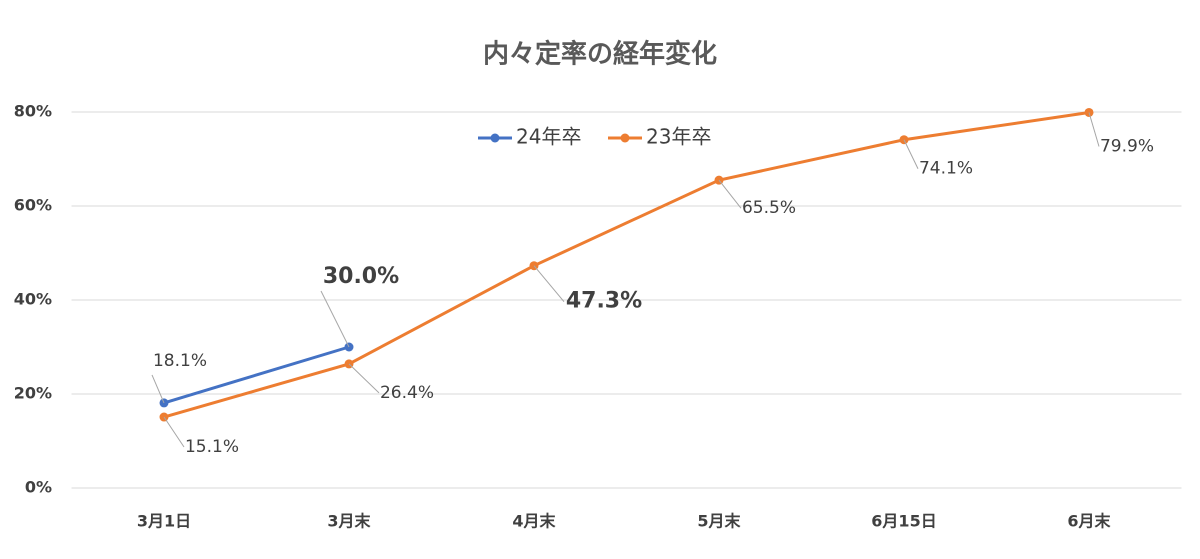 Image resolution: width=1200 pixels, height=559 pixels. I want to click on data-label: 65.5%, so click(769, 208).